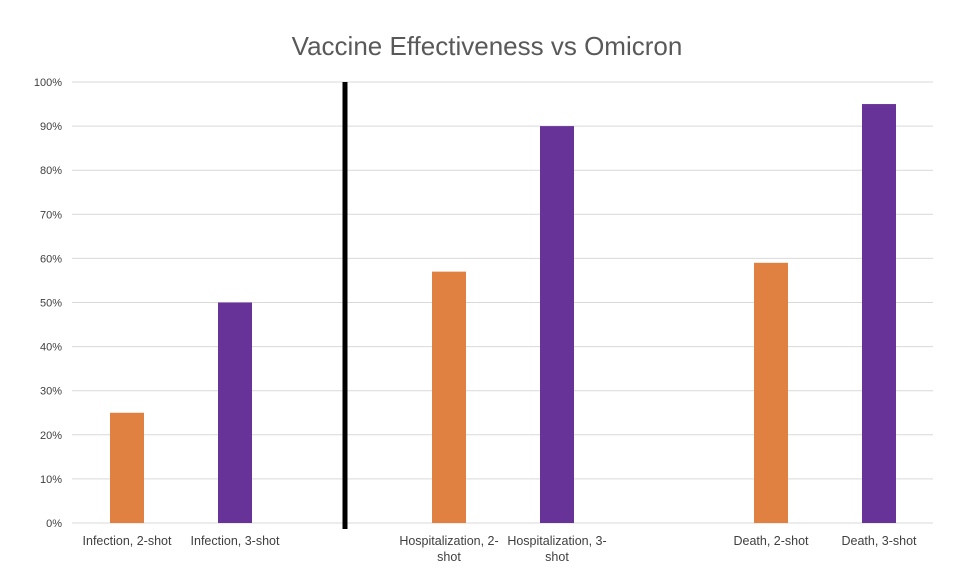  I want to click on y-tick-label: 0%, so click(54, 524).